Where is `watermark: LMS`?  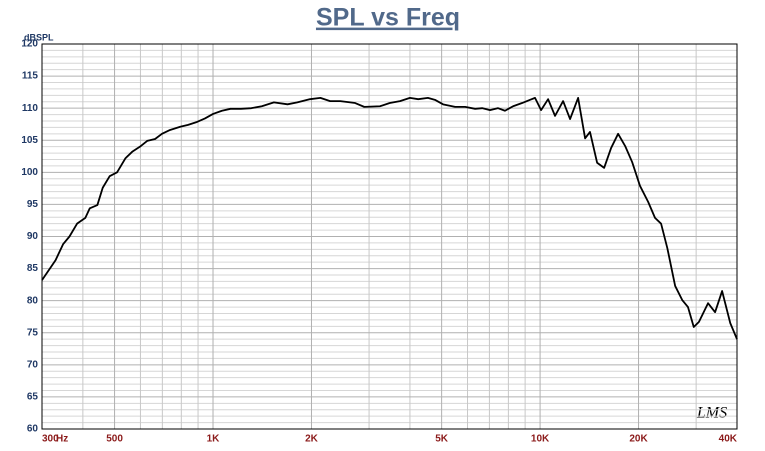 watermark: LMS is located at coordinates (711, 413).